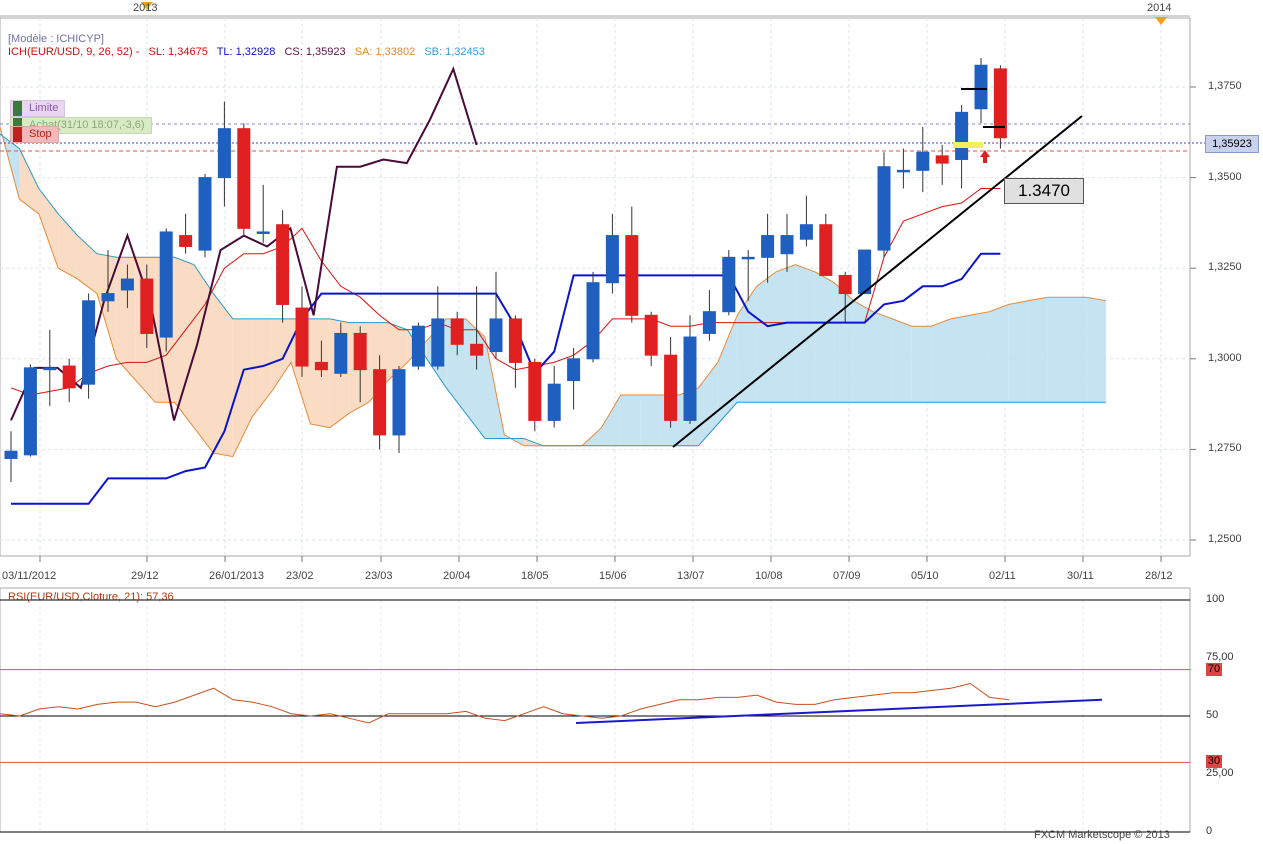 This screenshot has height=844, width=1263. I want to click on date-tick-label: 18/05, so click(535, 576).